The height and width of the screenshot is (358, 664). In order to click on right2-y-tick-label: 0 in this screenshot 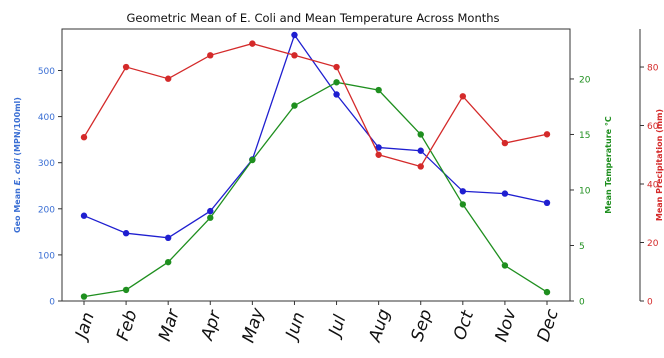, I will do `click(650, 303)`.